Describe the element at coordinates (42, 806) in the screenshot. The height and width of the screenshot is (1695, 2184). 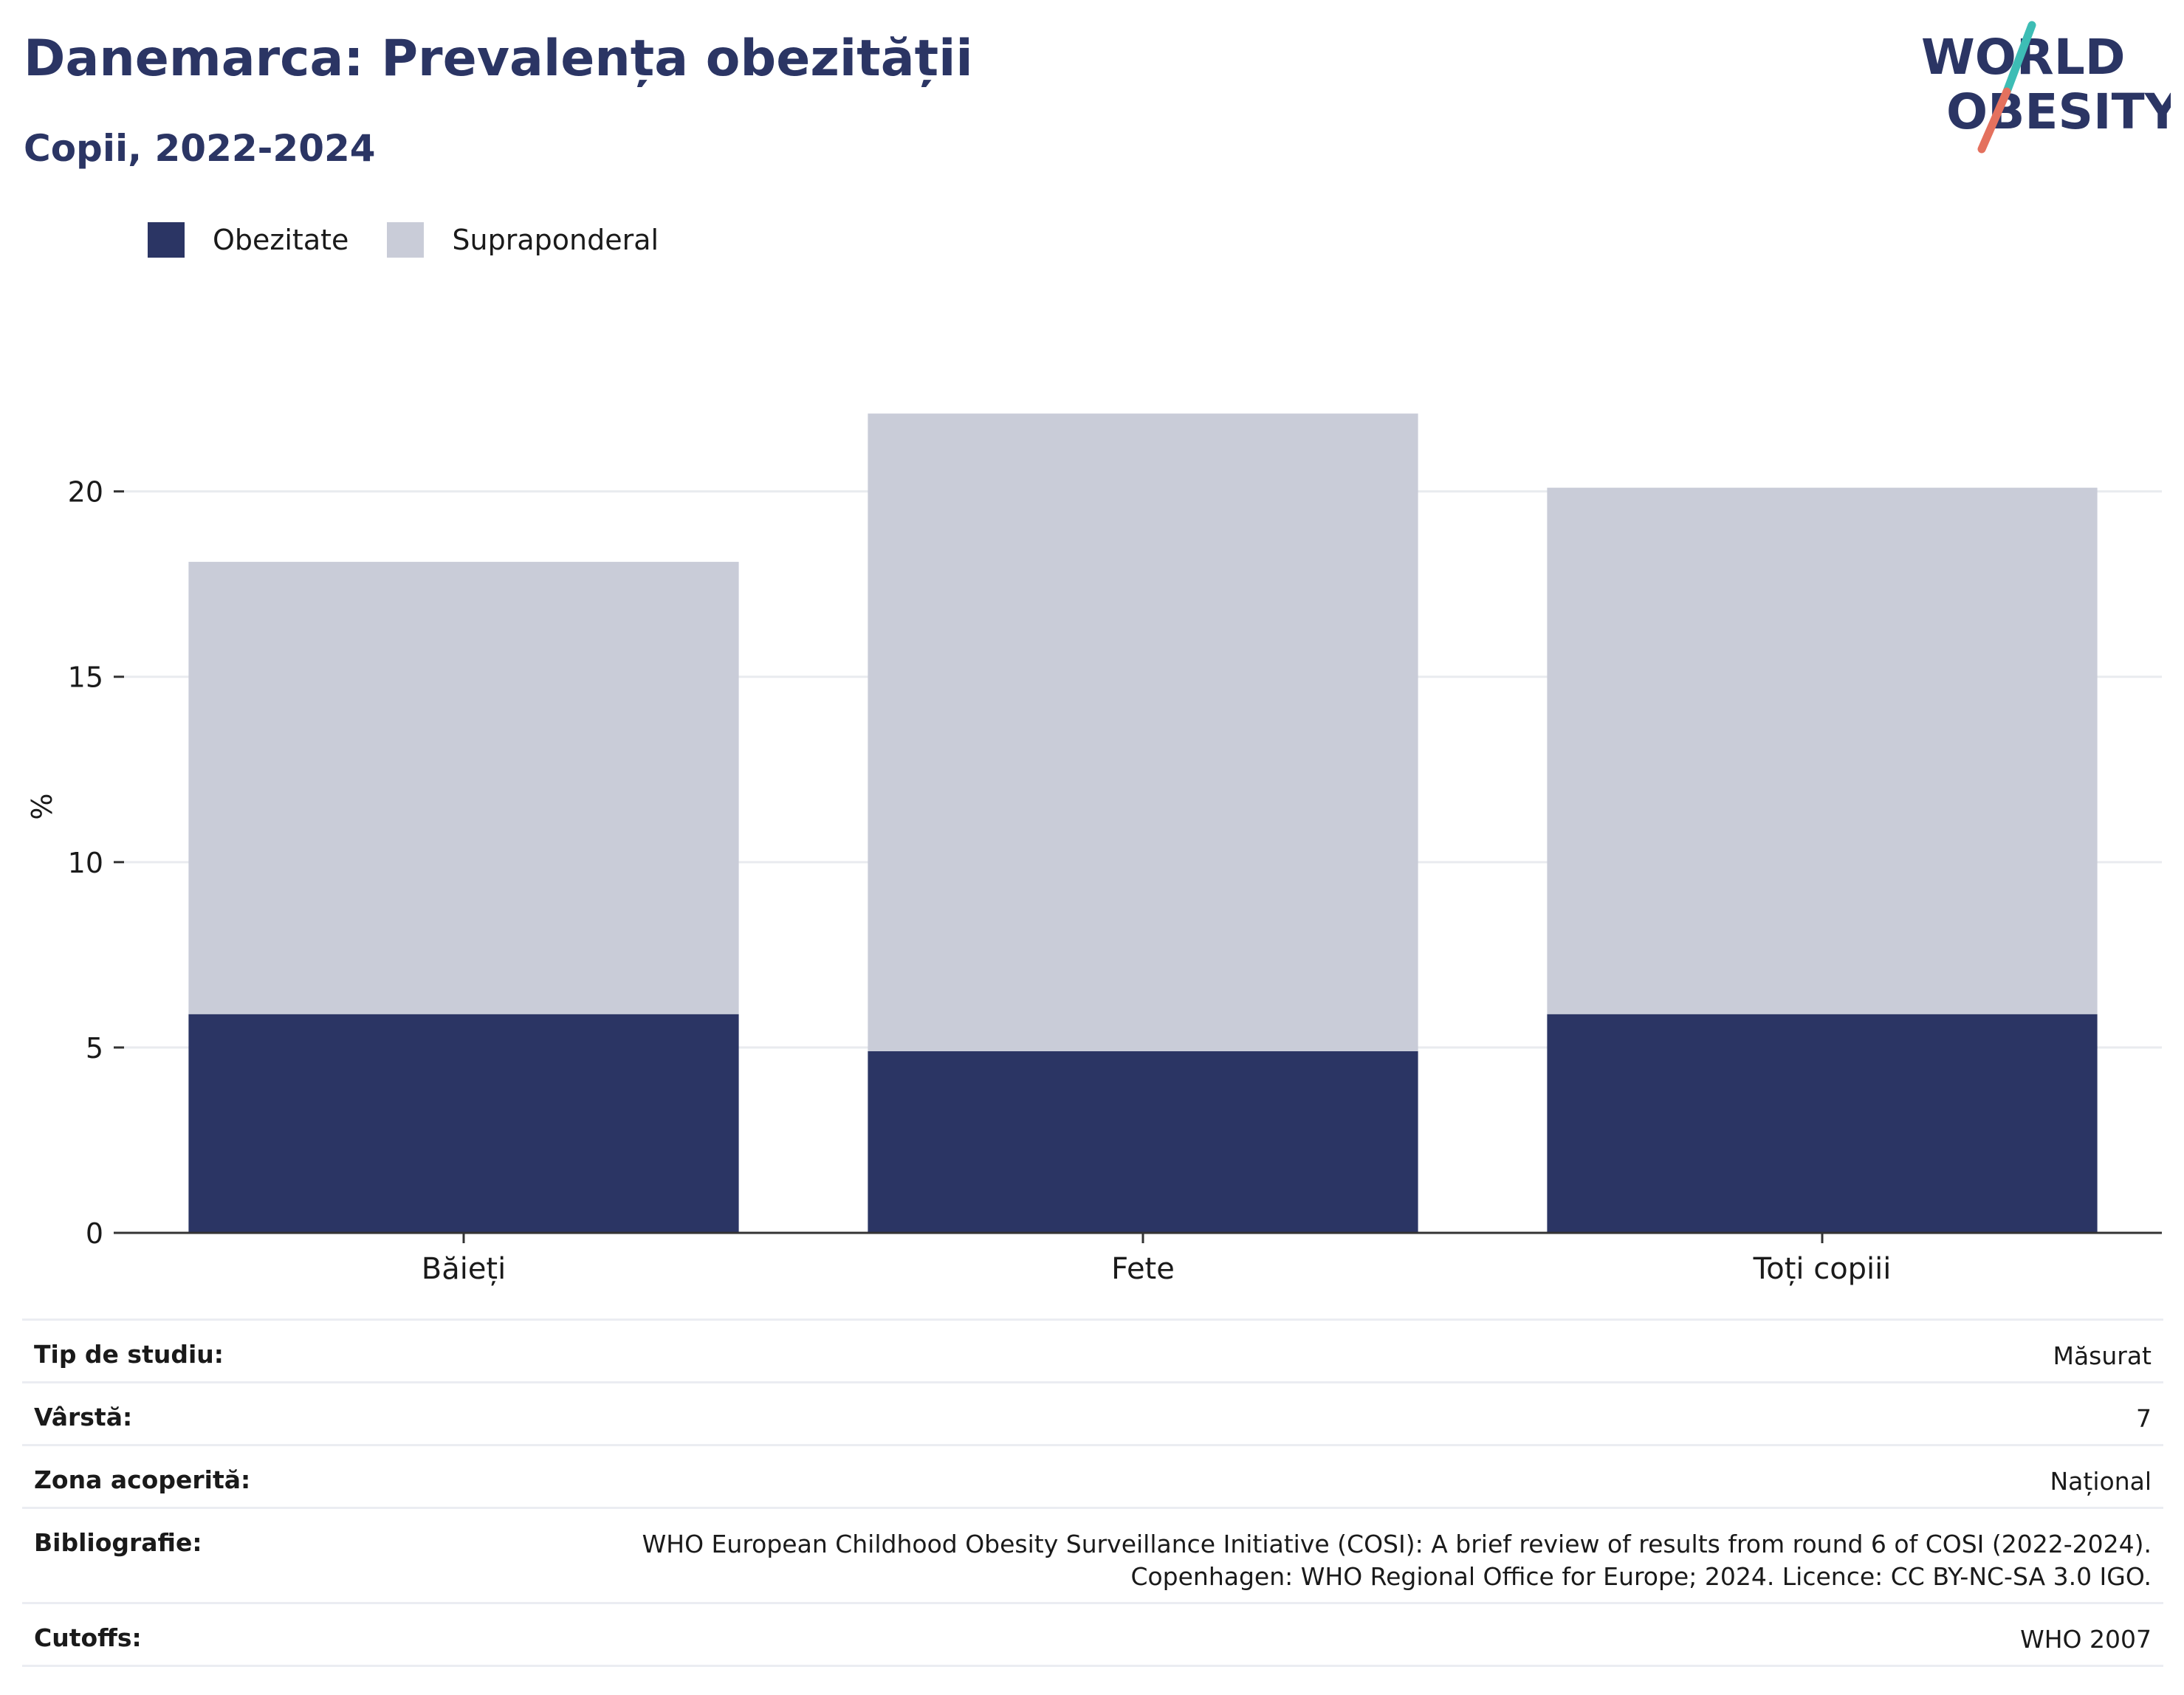
I see `y-axis-label: %` at that location.